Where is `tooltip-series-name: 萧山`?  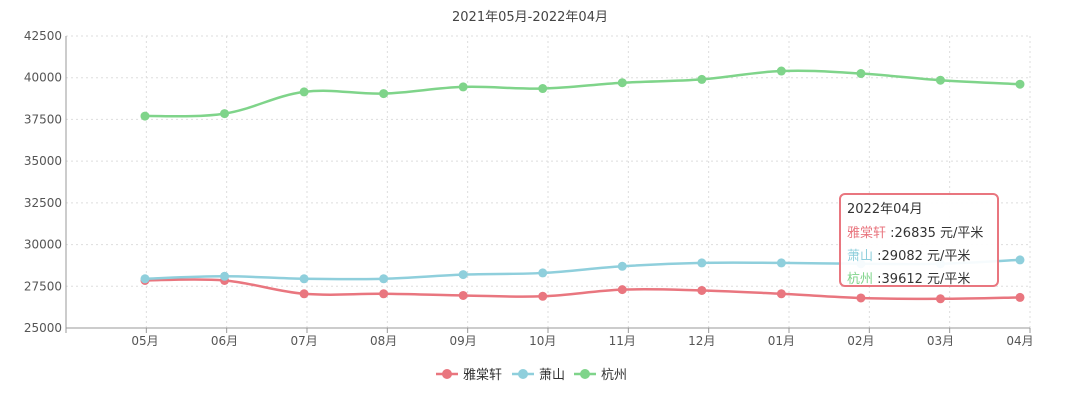 tooltip-series-name: 萧山 is located at coordinates (860, 256).